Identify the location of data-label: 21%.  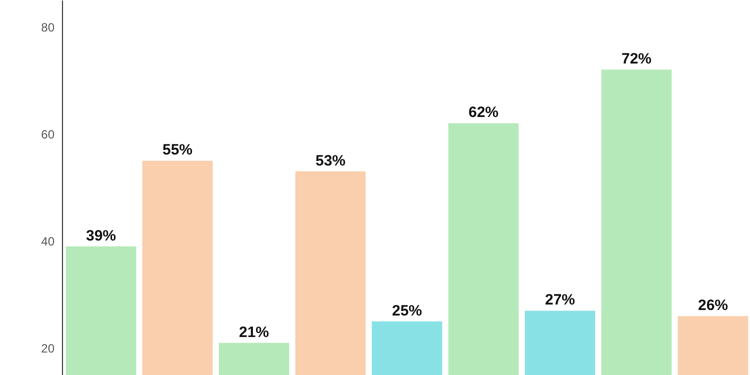
(254, 332).